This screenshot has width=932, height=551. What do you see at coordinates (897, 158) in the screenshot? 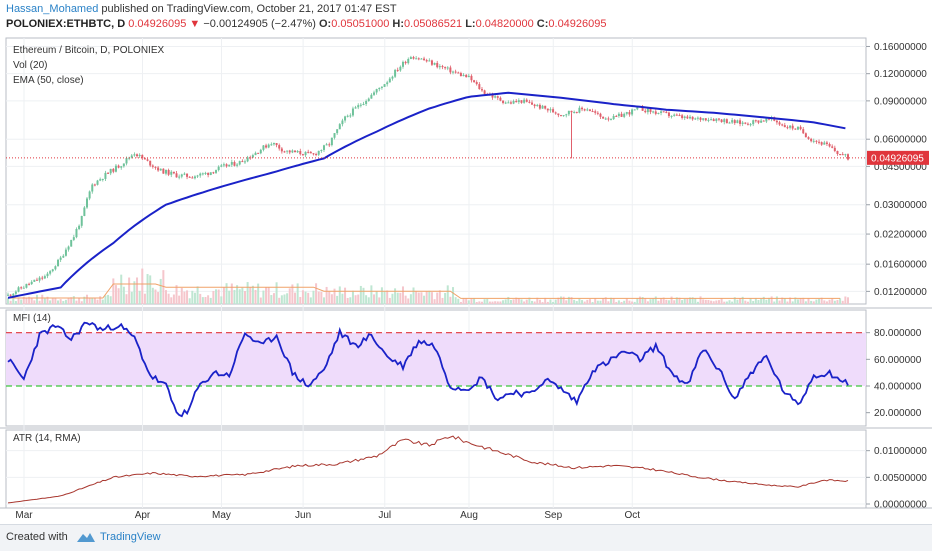
I see `last-price-label: 0.04926095` at bounding box center [897, 158].